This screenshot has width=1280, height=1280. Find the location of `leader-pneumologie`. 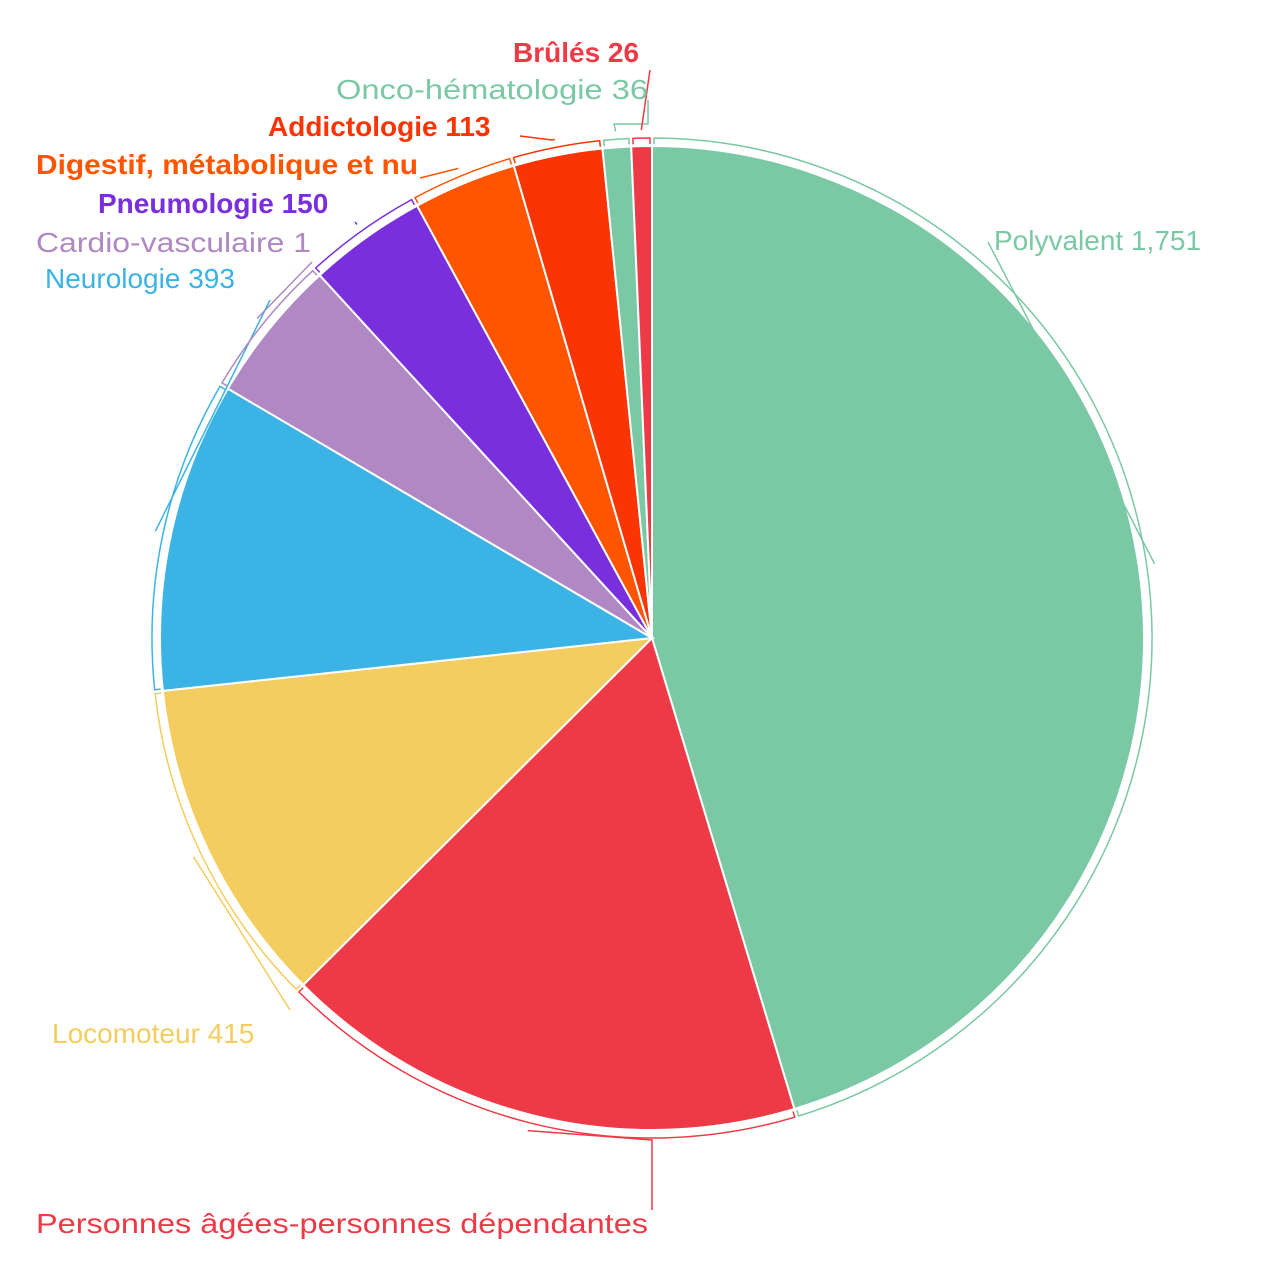

leader-pneumologie is located at coordinates (356, 223).